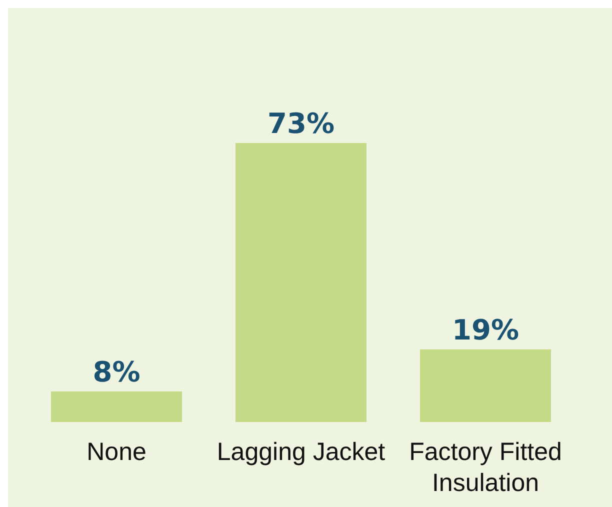 The image size is (612, 507). Describe the element at coordinates (301, 452) in the screenshot. I see `x-tick-label: Lagging Jacket` at that location.